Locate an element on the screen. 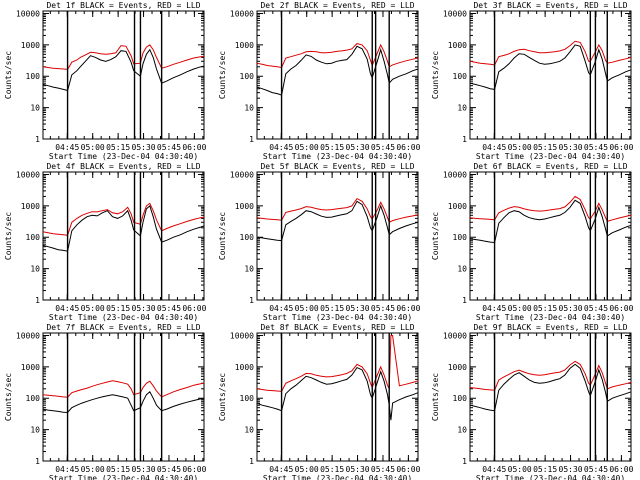  panel-title: Det 8f BLACK = Events, RED = LLD is located at coordinates (337, 327).